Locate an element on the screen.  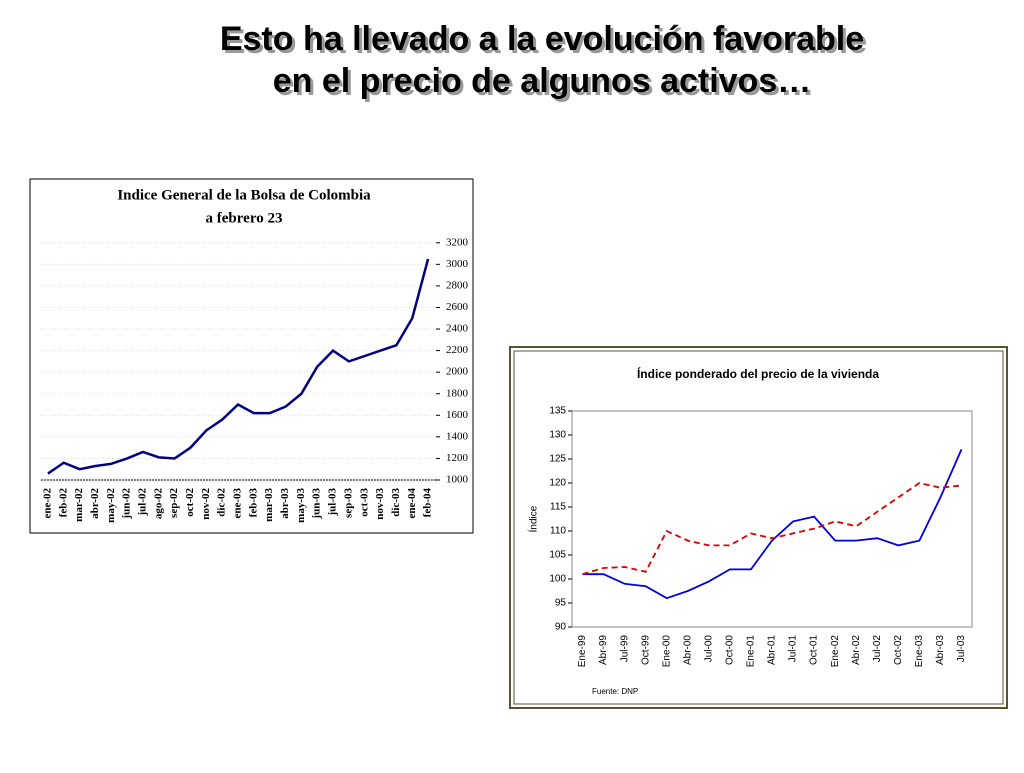
x-tick-label: Jul-00 is located at coordinates (708, 649).